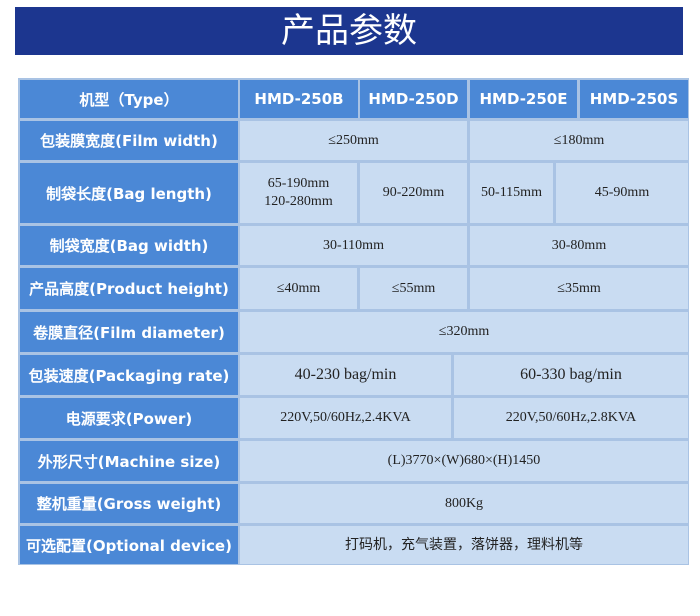 Image resolution: width=700 pixels, height=616 pixels. I want to click on cell: ≤35mm, so click(579, 288).